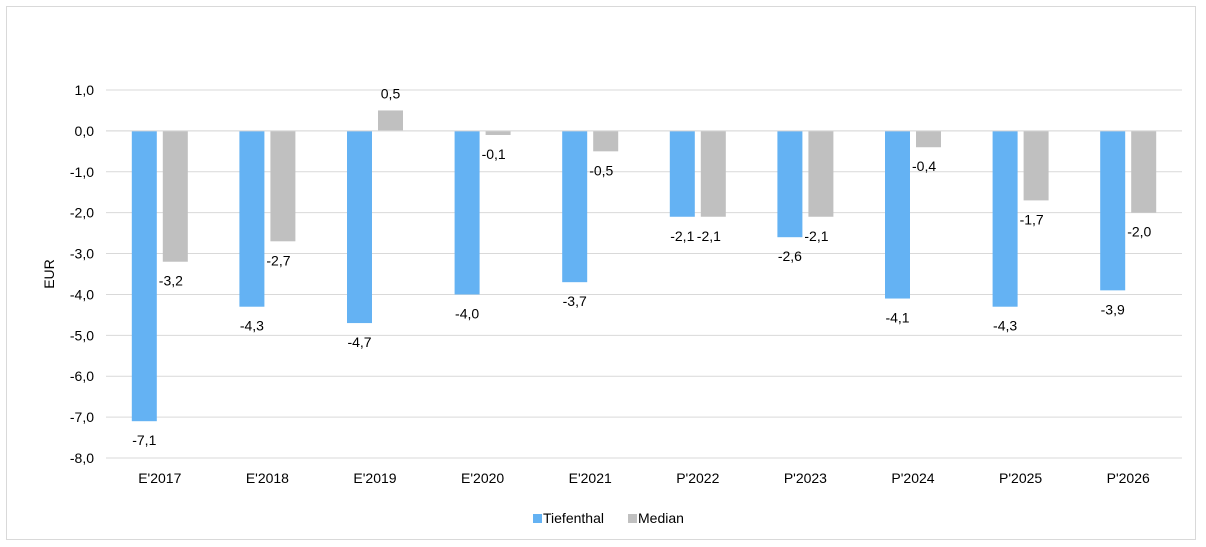 The height and width of the screenshot is (547, 1206). Describe the element at coordinates (575, 206) in the screenshot. I see `bar-tiefenthal-e2021` at that location.